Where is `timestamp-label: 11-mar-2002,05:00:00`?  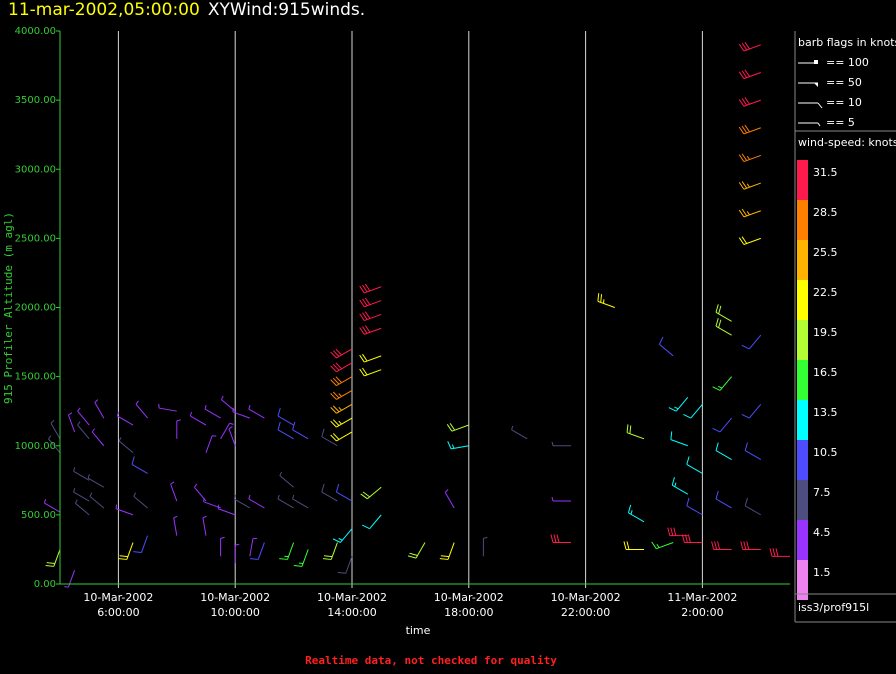 timestamp-label: 11-mar-2002,05:00:00 is located at coordinates (104, 10).